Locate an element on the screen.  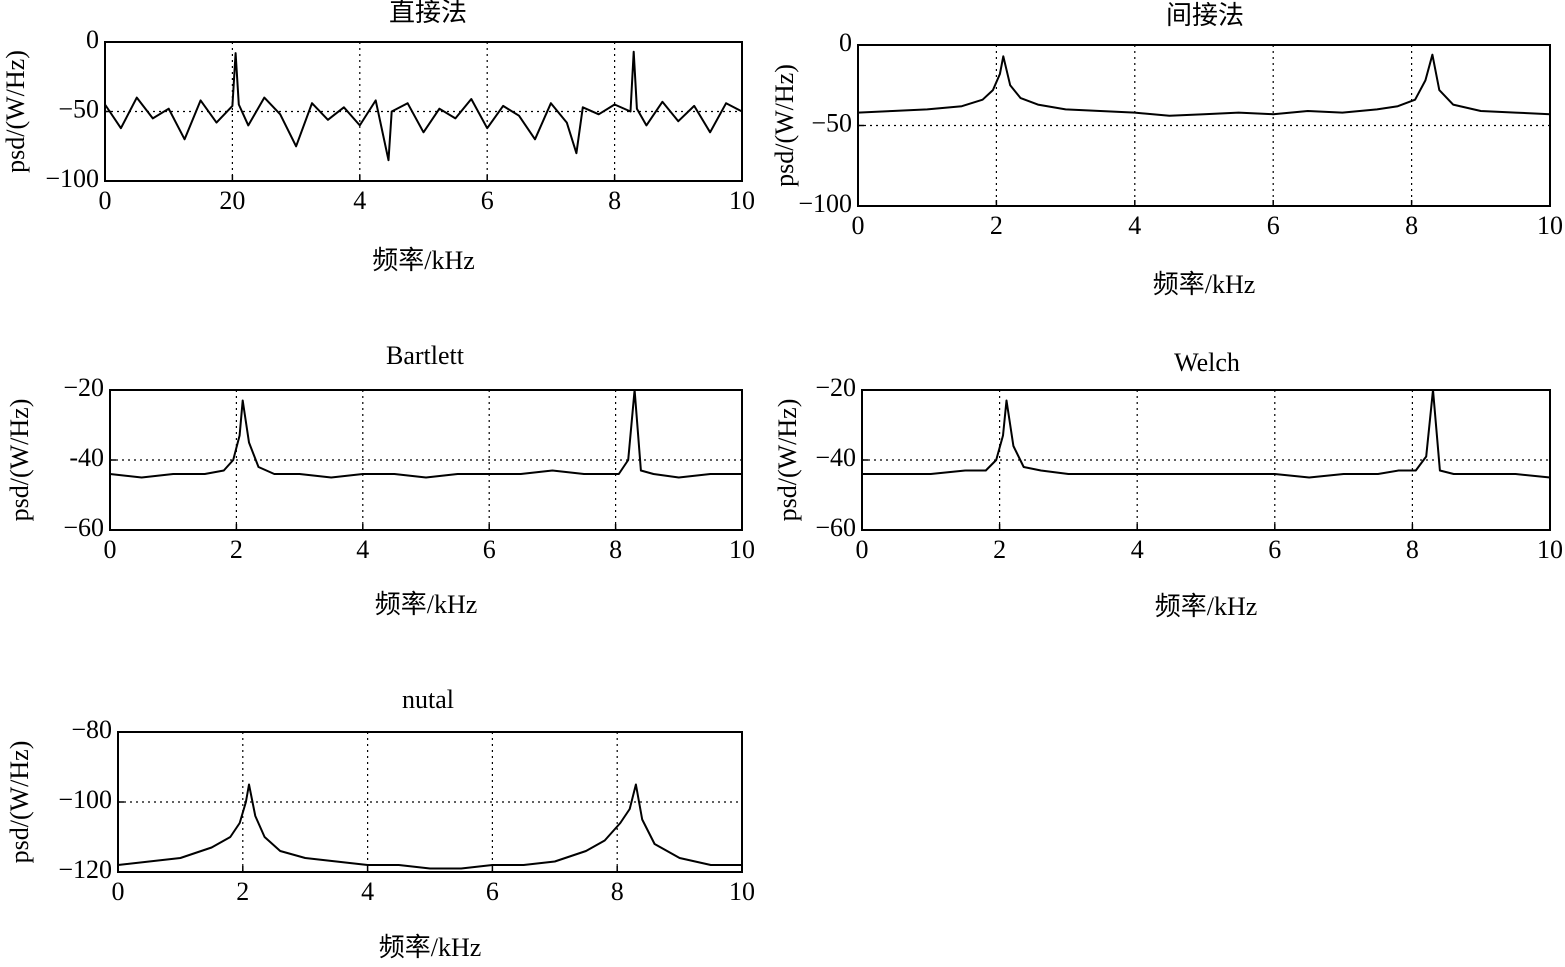
y-tick-label: −80 is located at coordinates (91, 729).